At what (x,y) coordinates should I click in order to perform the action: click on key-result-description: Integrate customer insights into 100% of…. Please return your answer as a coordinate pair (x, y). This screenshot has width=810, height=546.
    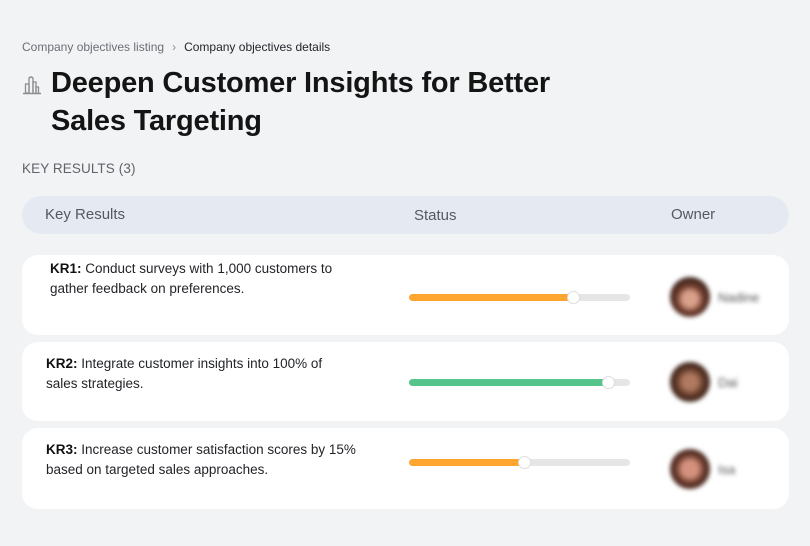
    Looking at the image, I should click on (184, 373).